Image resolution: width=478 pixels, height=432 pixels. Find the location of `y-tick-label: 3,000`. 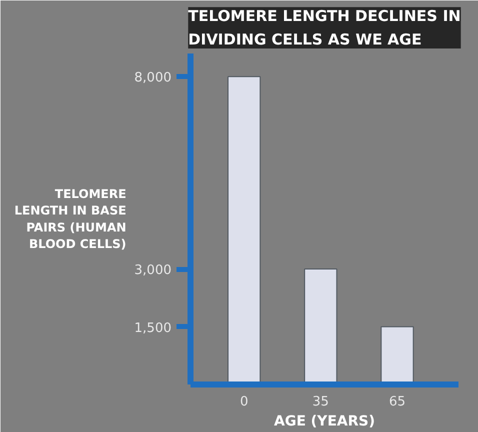

y-tick-label: 3,000 is located at coordinates (153, 270).